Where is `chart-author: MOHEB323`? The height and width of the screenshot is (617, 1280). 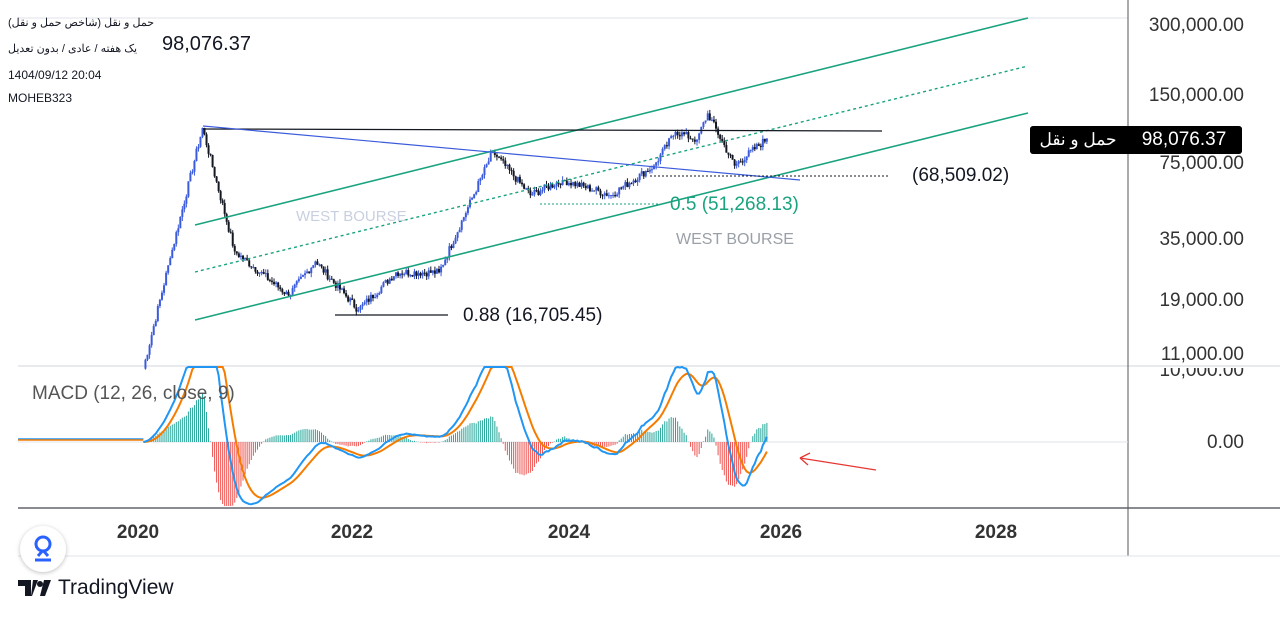
chart-author: MOHEB323 is located at coordinates (40, 98).